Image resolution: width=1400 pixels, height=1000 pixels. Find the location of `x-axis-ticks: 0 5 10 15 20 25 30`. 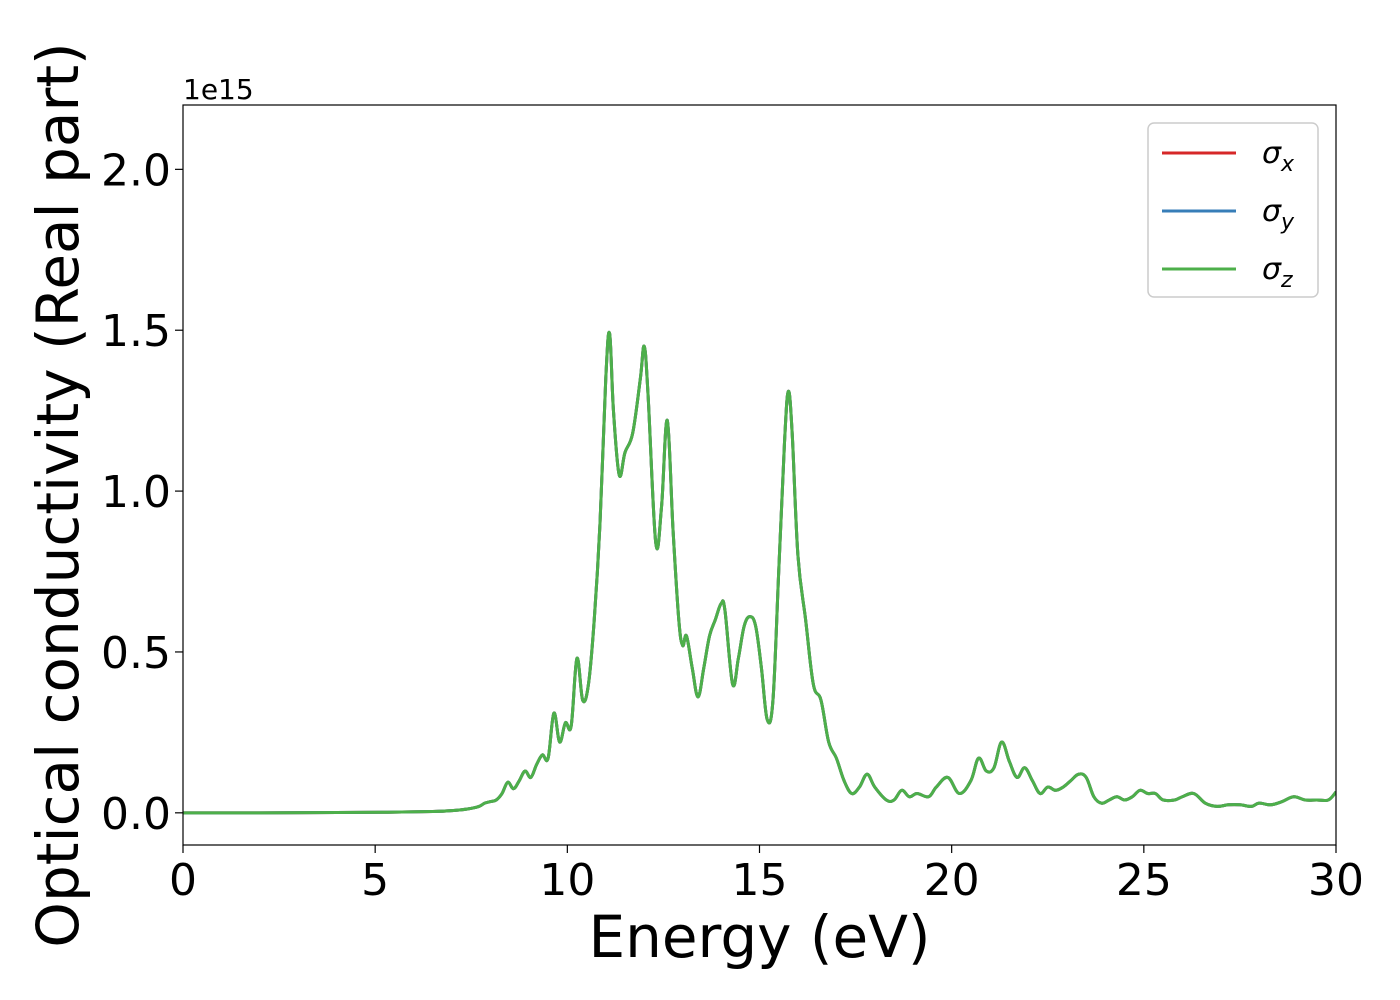

x-axis-ticks: 0 5 10 15 20 25 30 is located at coordinates (766, 875).